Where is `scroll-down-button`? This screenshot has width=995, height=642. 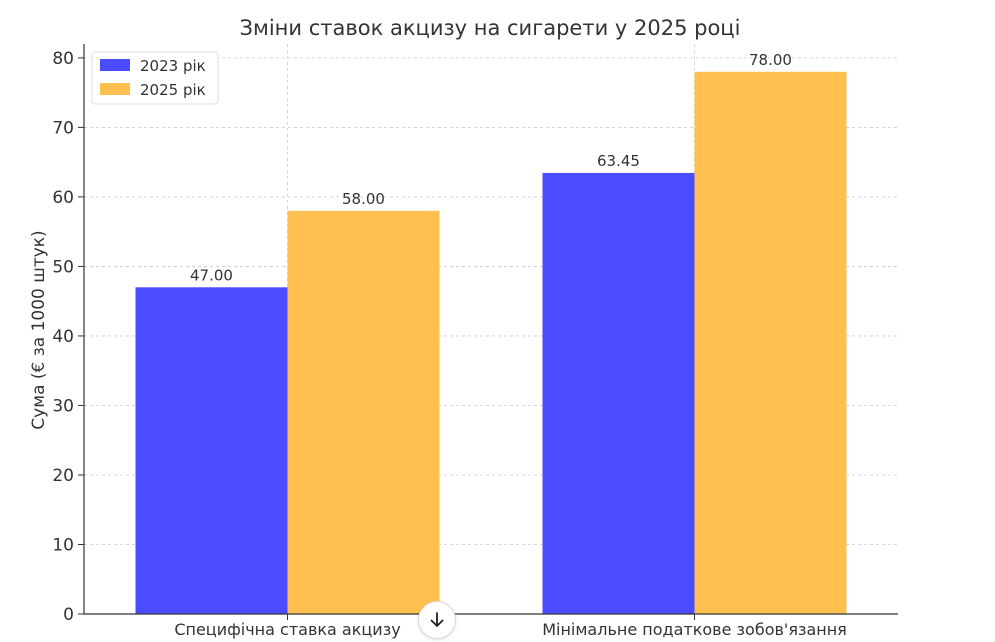
scroll-down-button is located at coordinates (437, 620).